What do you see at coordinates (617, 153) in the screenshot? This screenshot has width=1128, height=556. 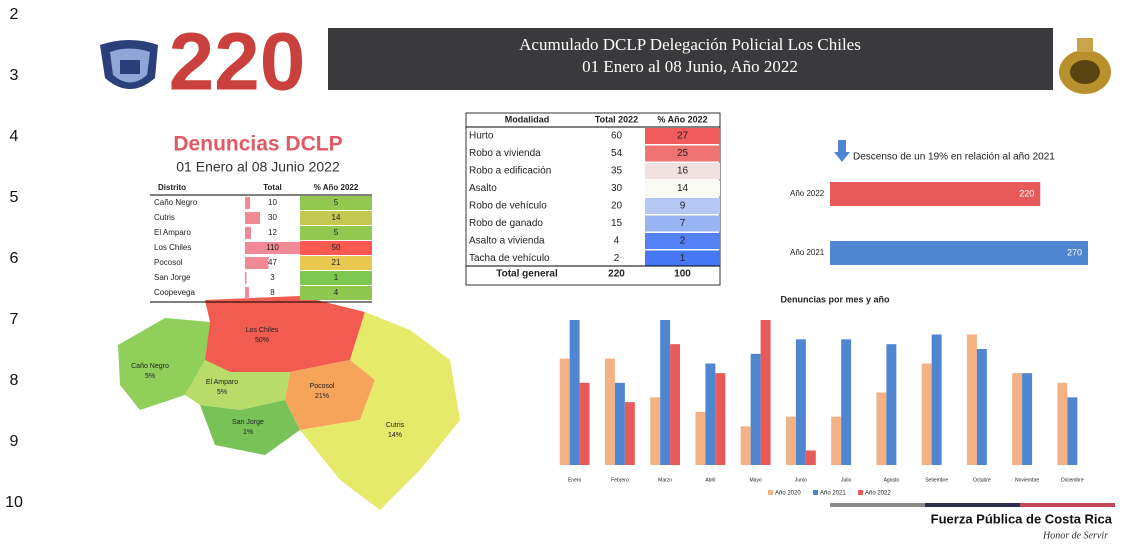 I see `modalidad-total: 54` at bounding box center [617, 153].